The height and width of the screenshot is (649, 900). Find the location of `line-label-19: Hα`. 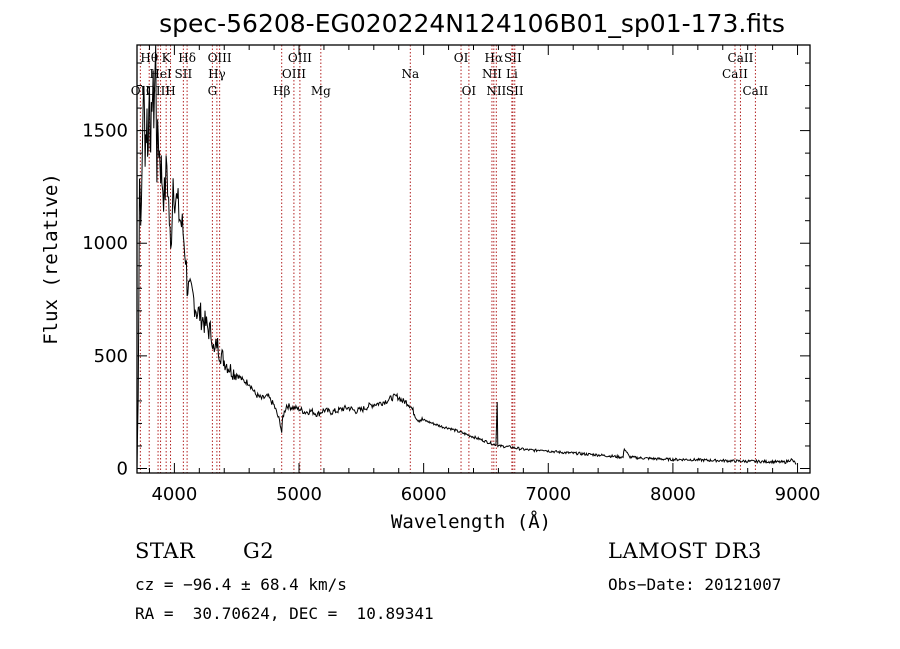

line-label-19: Hα is located at coordinates (494, 58).